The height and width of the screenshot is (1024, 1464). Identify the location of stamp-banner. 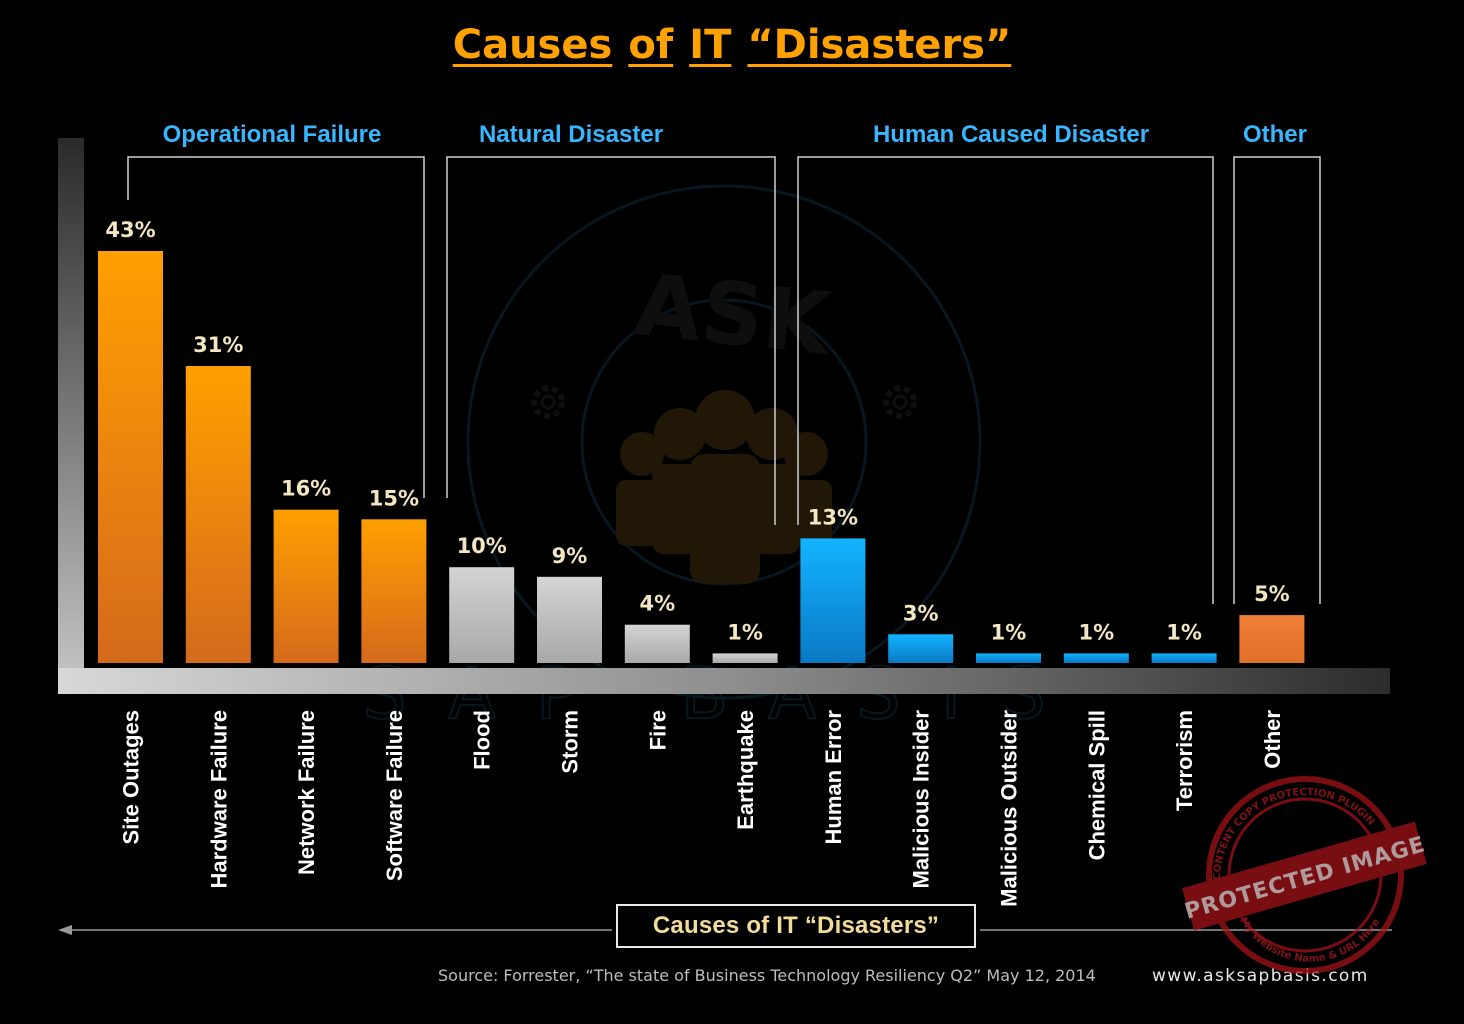
(1304, 876).